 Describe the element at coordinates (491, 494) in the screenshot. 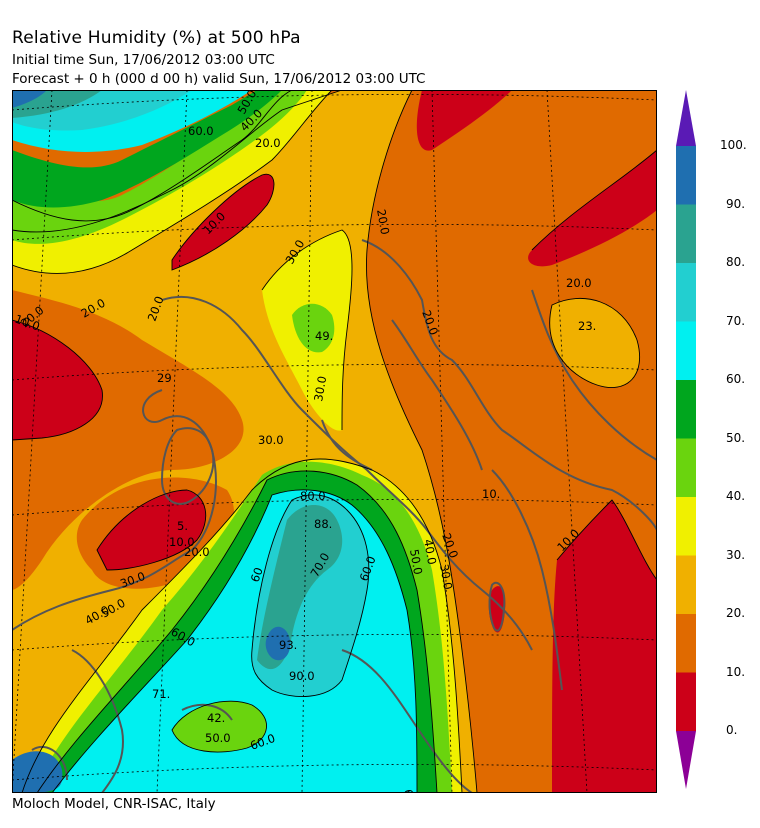

I see `contour-label: 10.` at that location.